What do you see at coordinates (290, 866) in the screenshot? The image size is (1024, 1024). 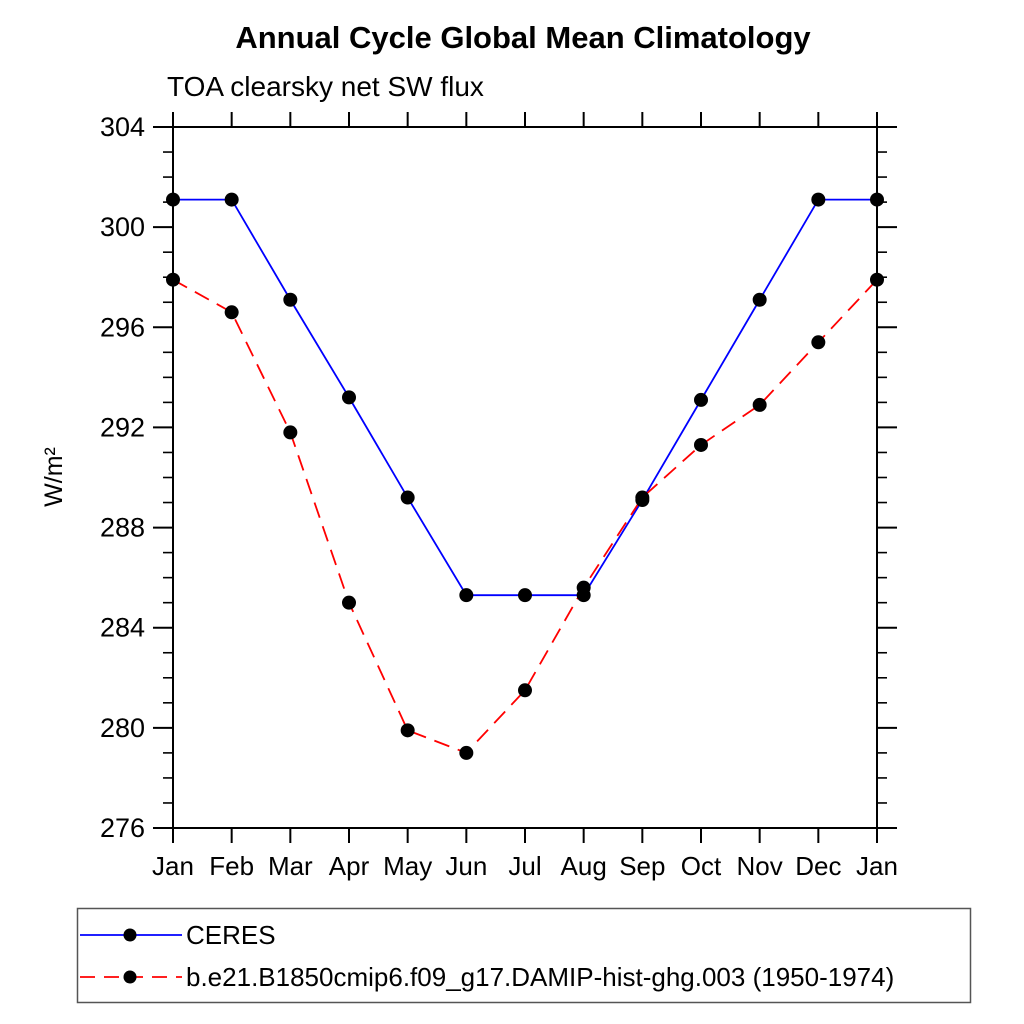 I see `x-tick-label: Mar` at bounding box center [290, 866].